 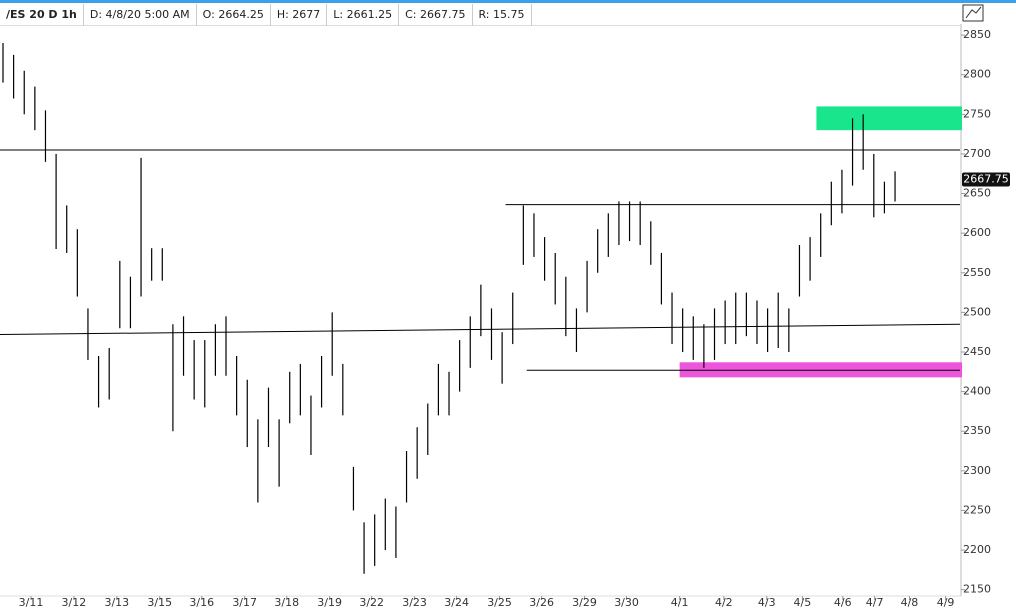 I want to click on x-tick-label: 3/24, so click(x=456, y=602).